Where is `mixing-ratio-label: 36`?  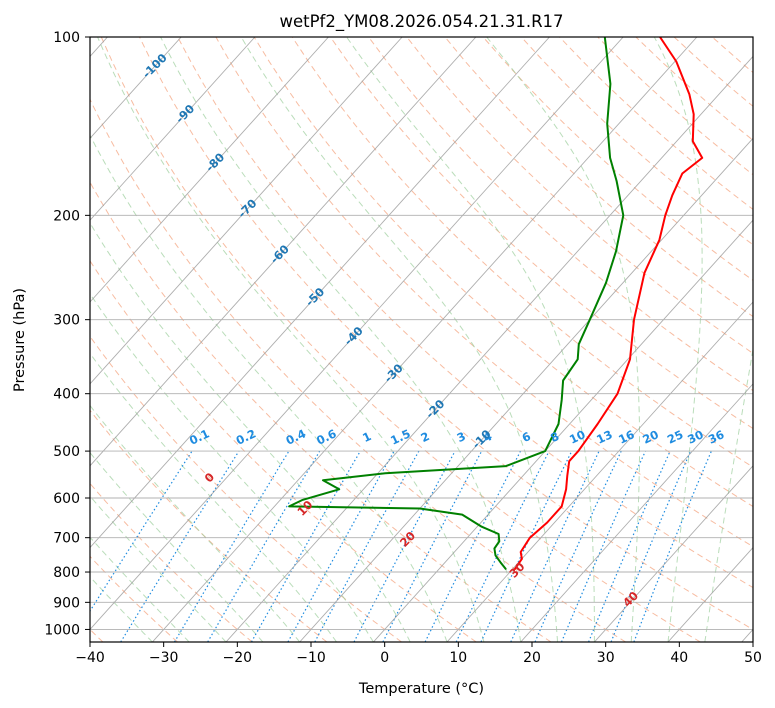 mixing-ratio-label: 36 is located at coordinates (716, 436).